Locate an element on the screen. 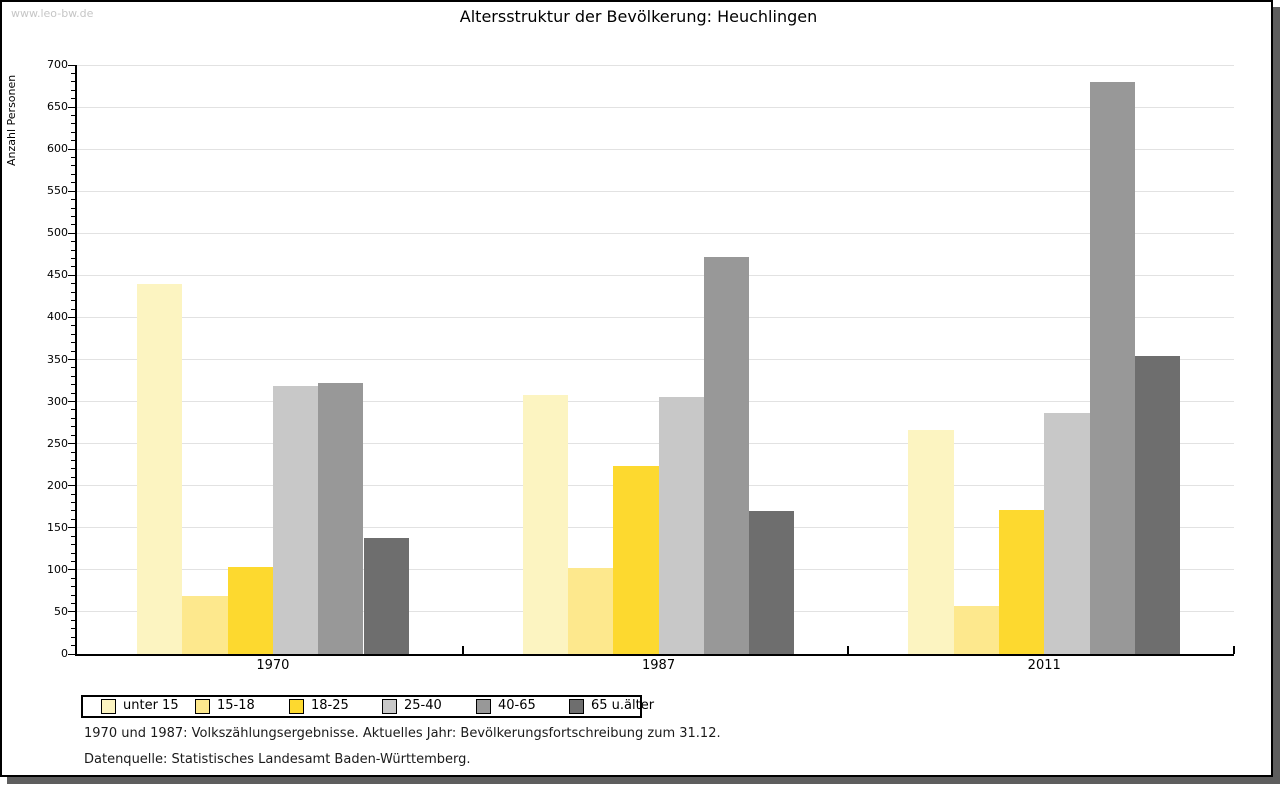  bar-15-18-1987 is located at coordinates (590, 611).